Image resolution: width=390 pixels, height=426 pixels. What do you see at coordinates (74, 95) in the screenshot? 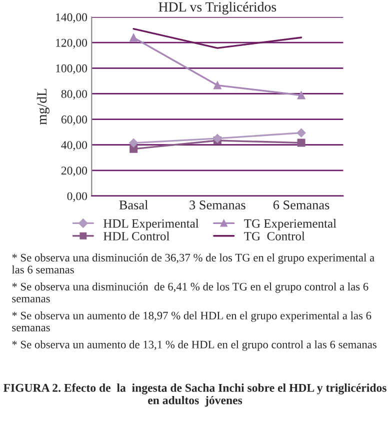
I see `y-tick-label: 80,00` at bounding box center [74, 95].